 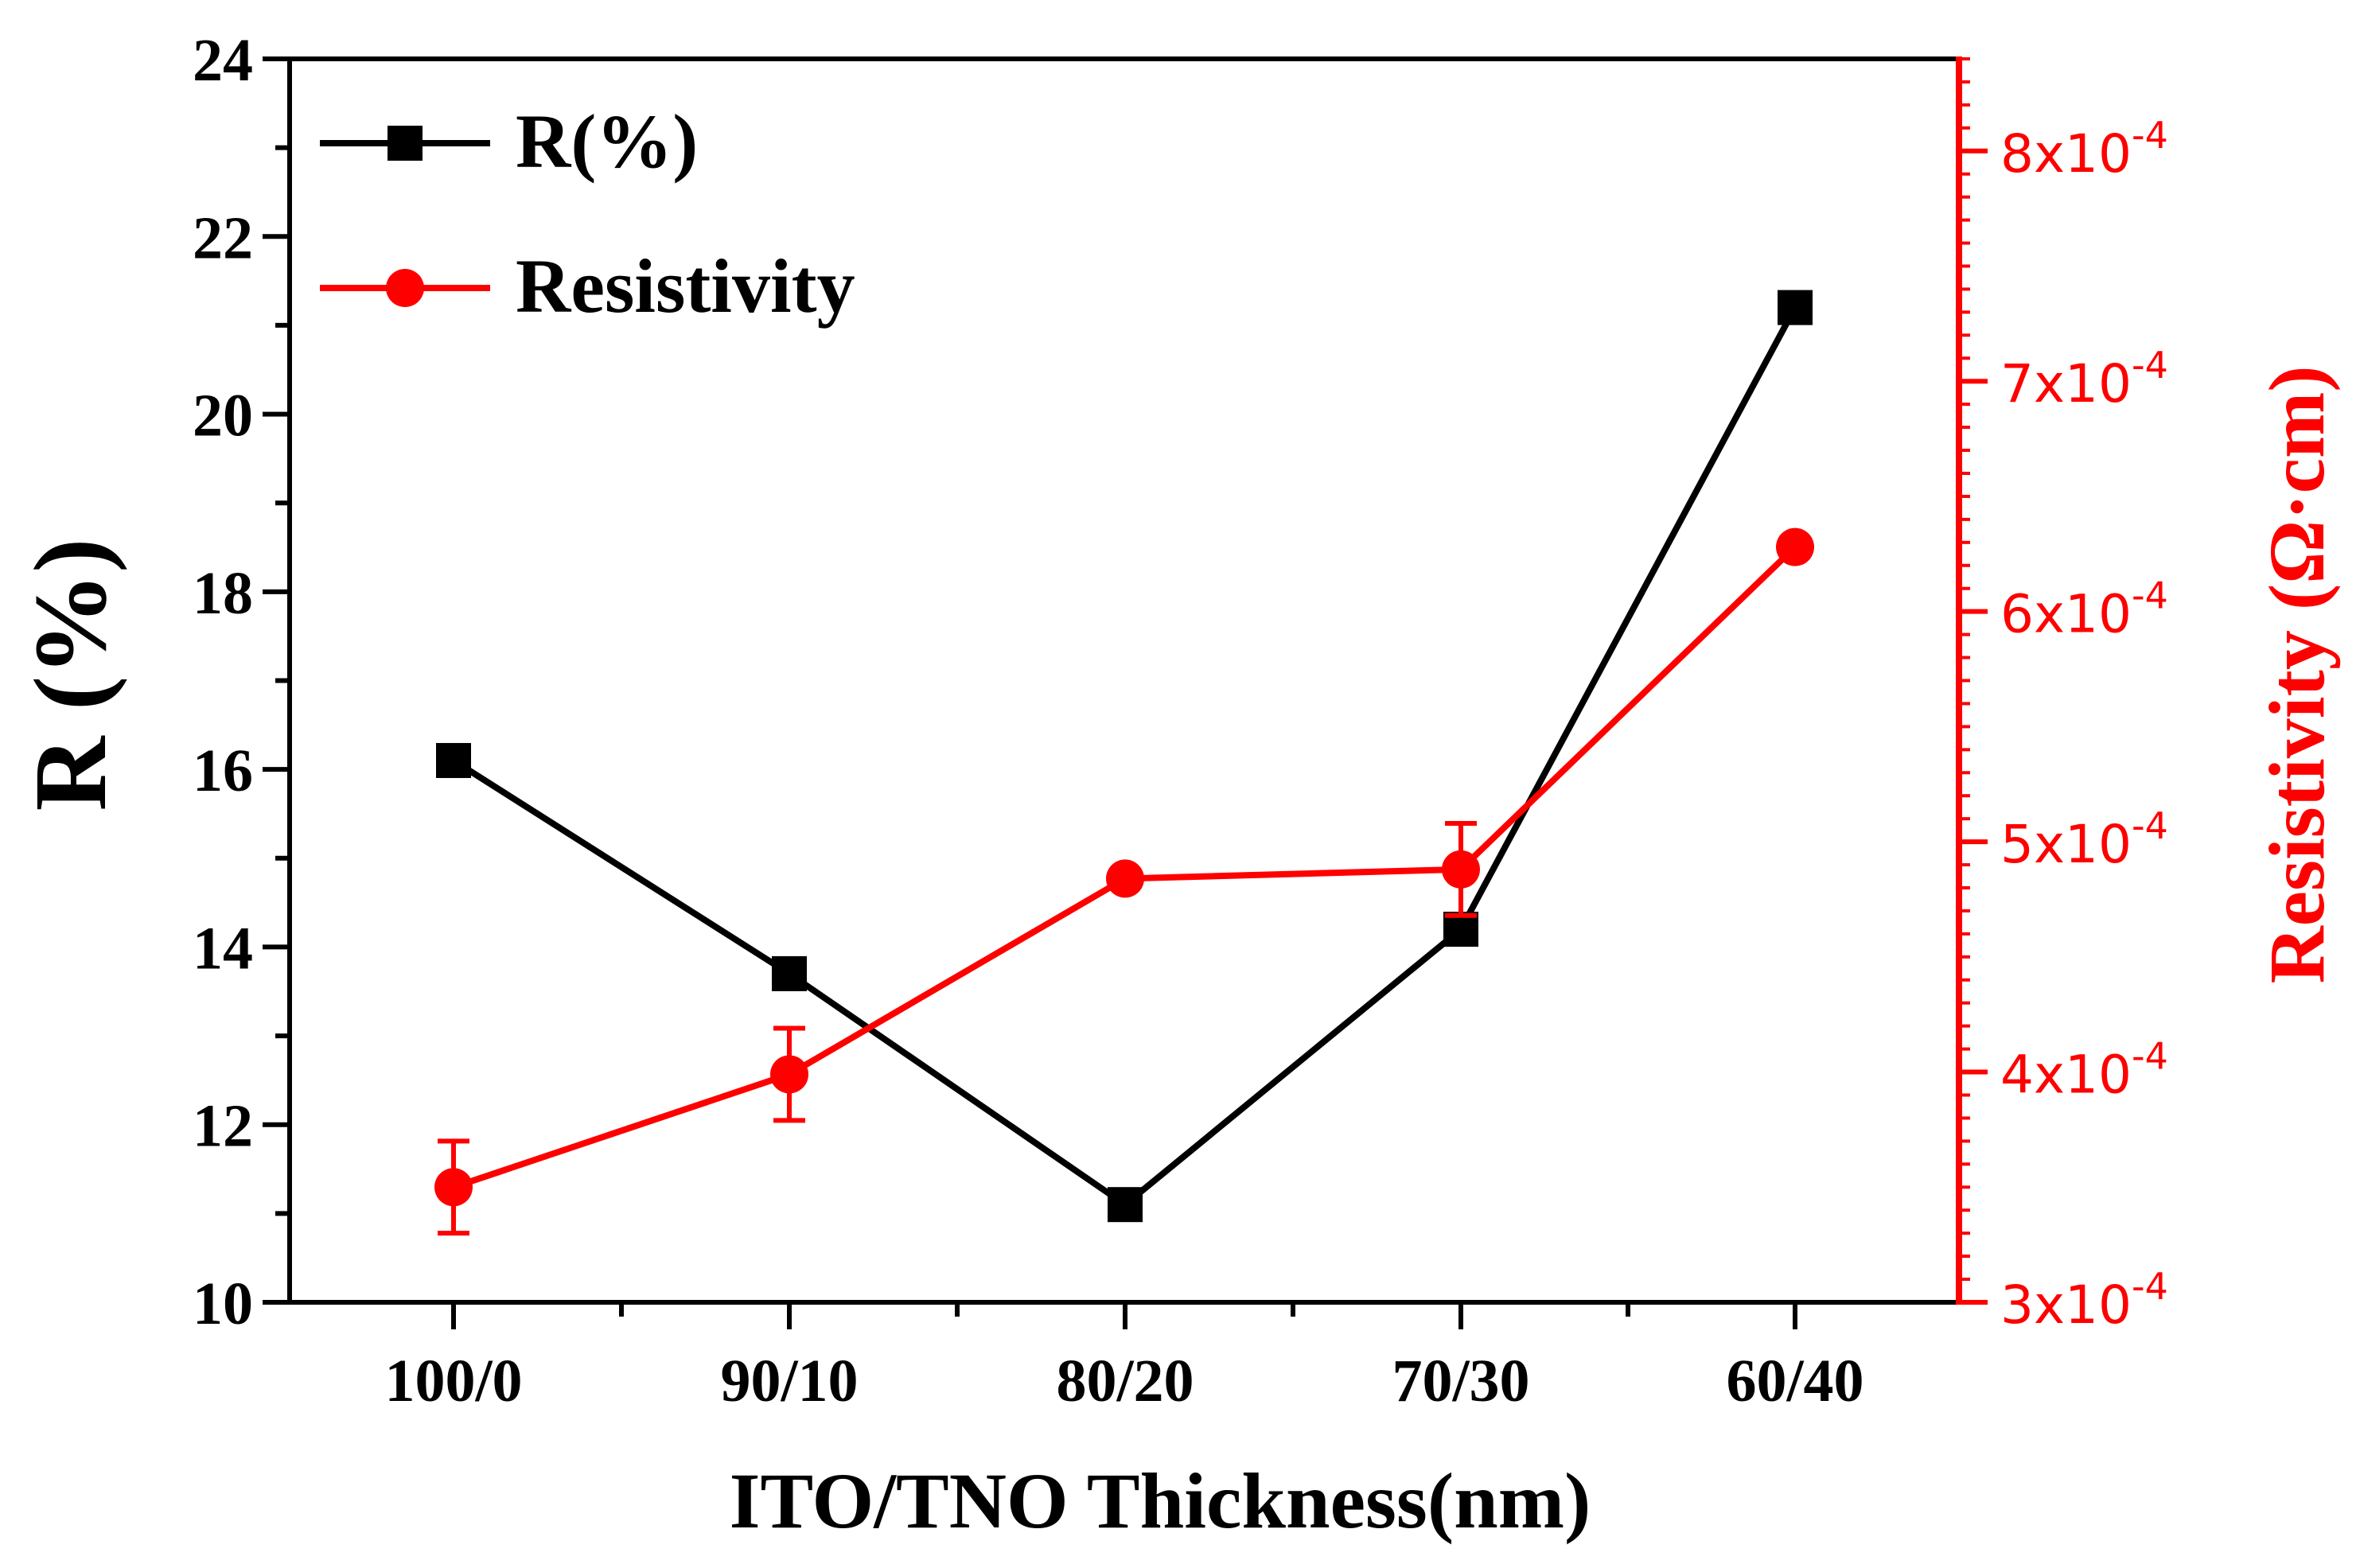 What do you see at coordinates (607, 141) in the screenshot?
I see `legend-label: R(%)` at bounding box center [607, 141].